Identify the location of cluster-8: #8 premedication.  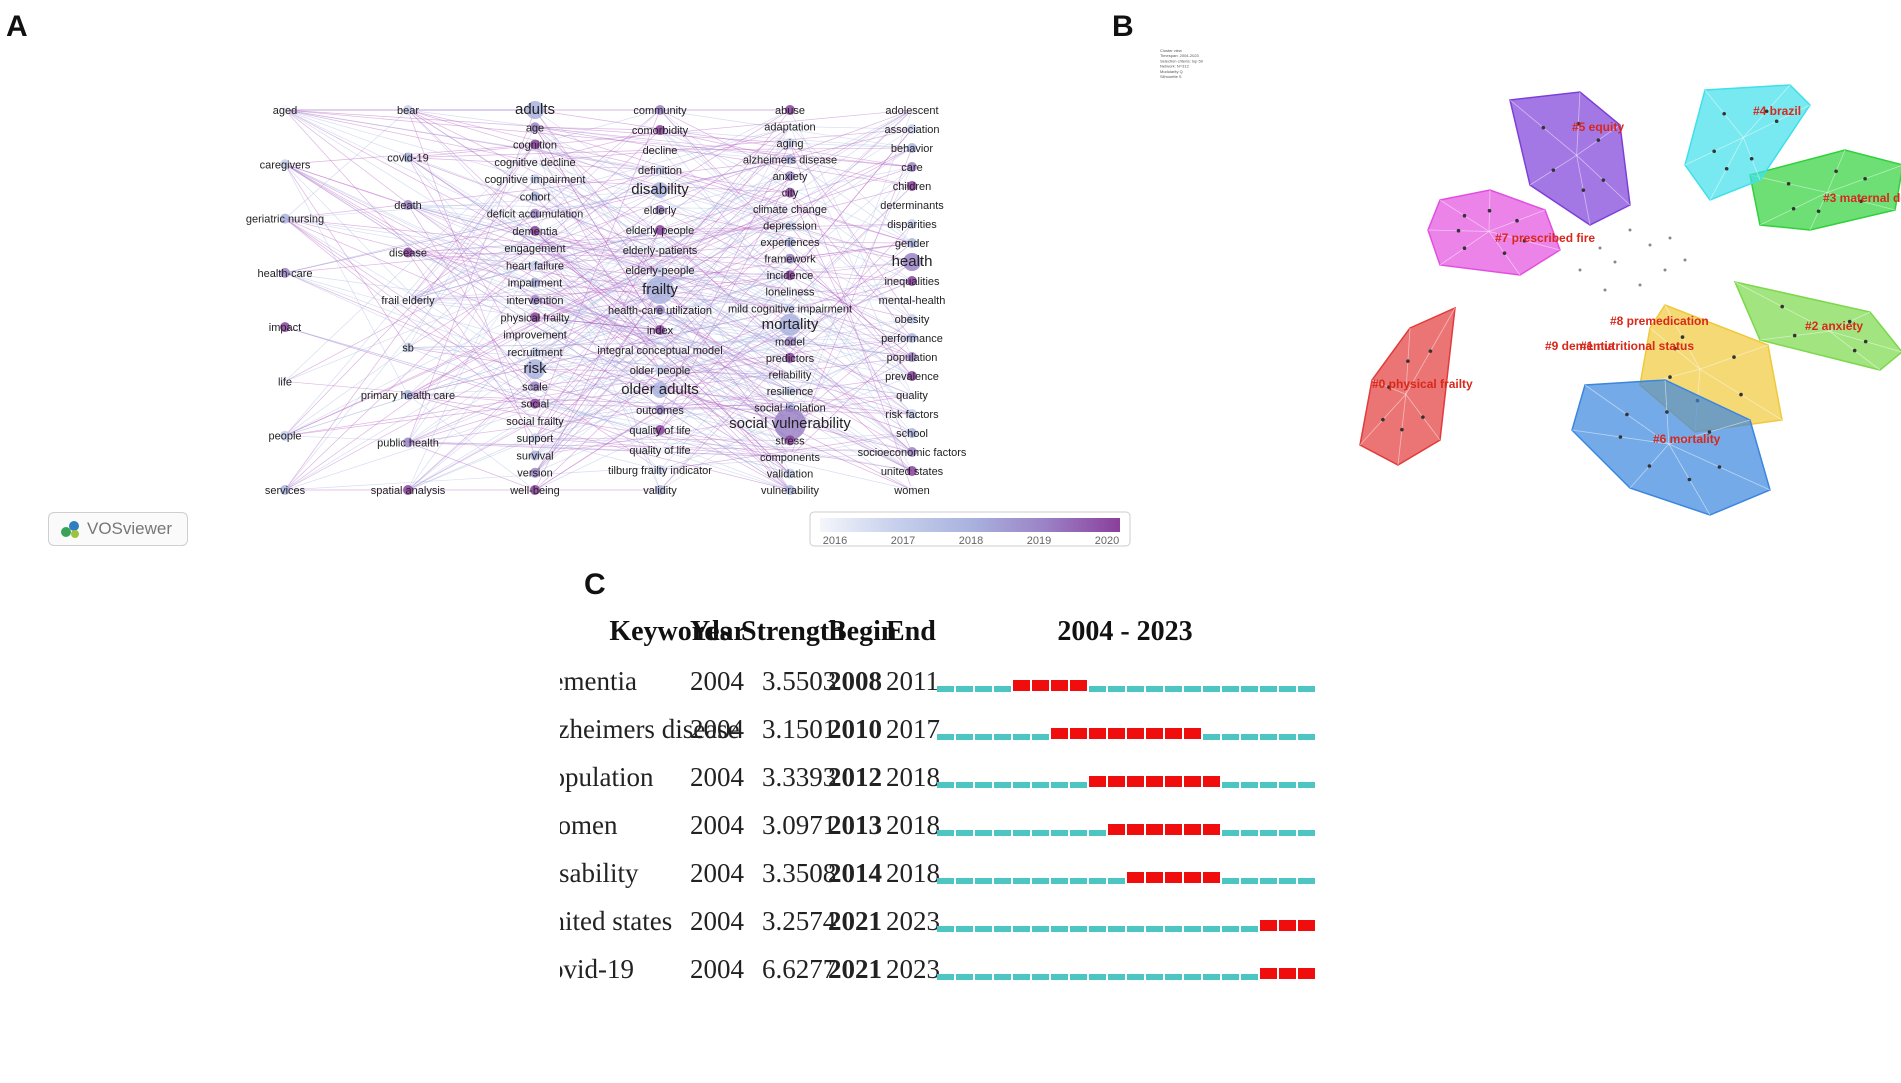
(1659, 321).